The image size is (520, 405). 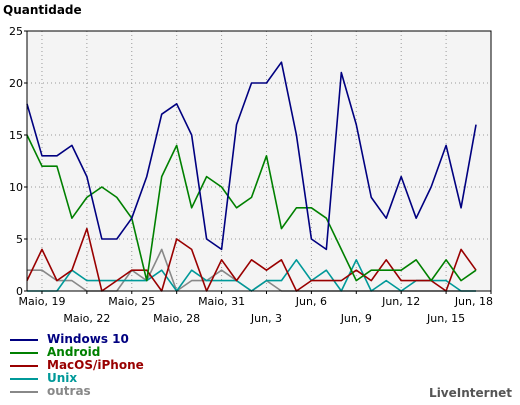 What do you see at coordinates (356, 318) in the screenshot?
I see `x-tick-label: Jun, 9` at bounding box center [356, 318].